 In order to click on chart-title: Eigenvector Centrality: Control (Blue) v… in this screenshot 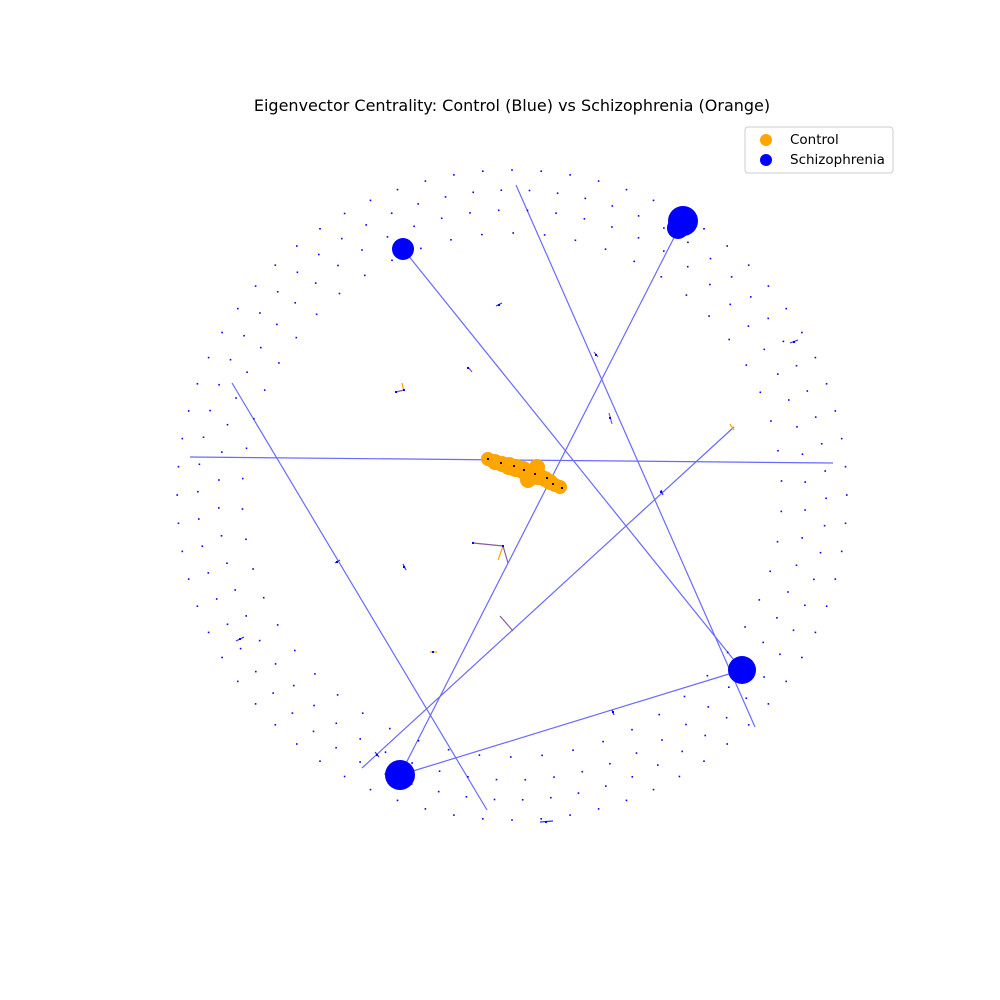, I will do `click(512, 105)`.